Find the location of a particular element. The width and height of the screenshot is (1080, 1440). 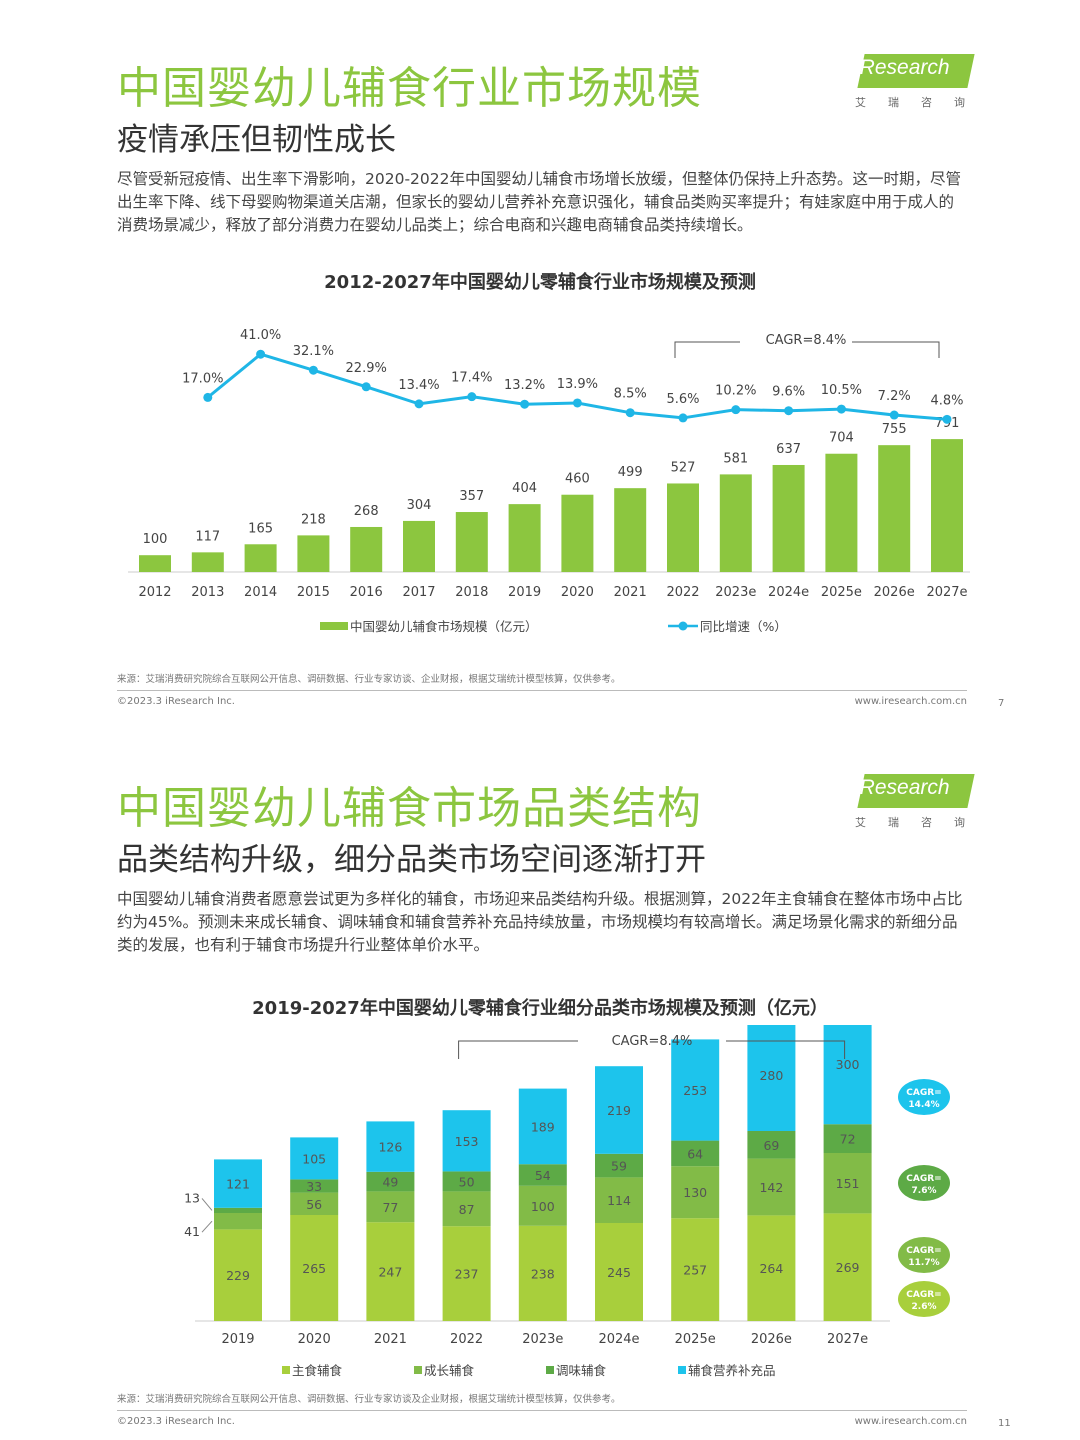

legend-swatch-point is located at coordinates (683, 626).